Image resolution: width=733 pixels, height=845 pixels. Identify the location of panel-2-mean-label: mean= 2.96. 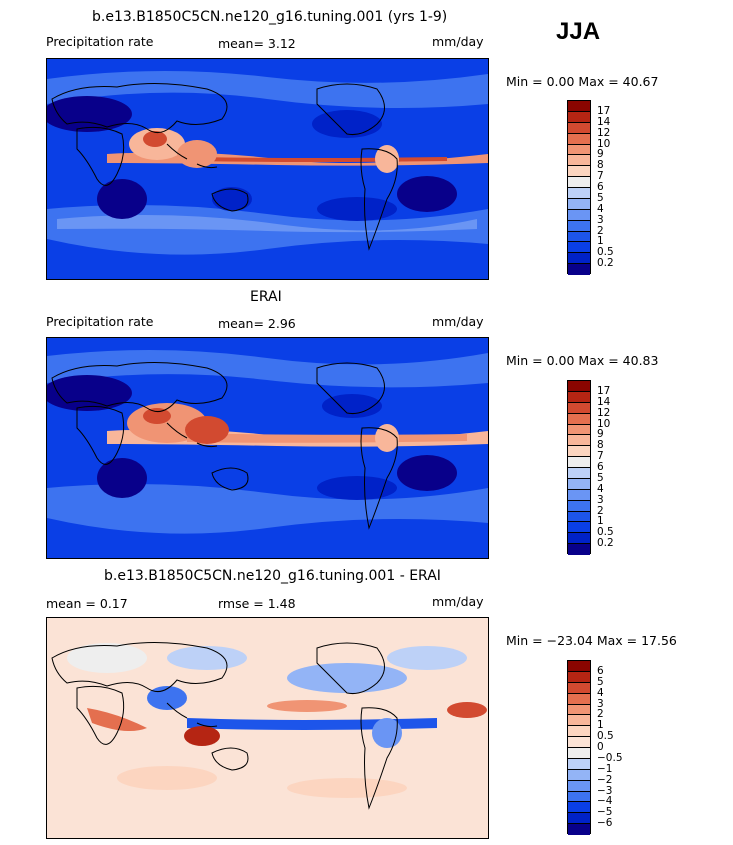
(257, 323).